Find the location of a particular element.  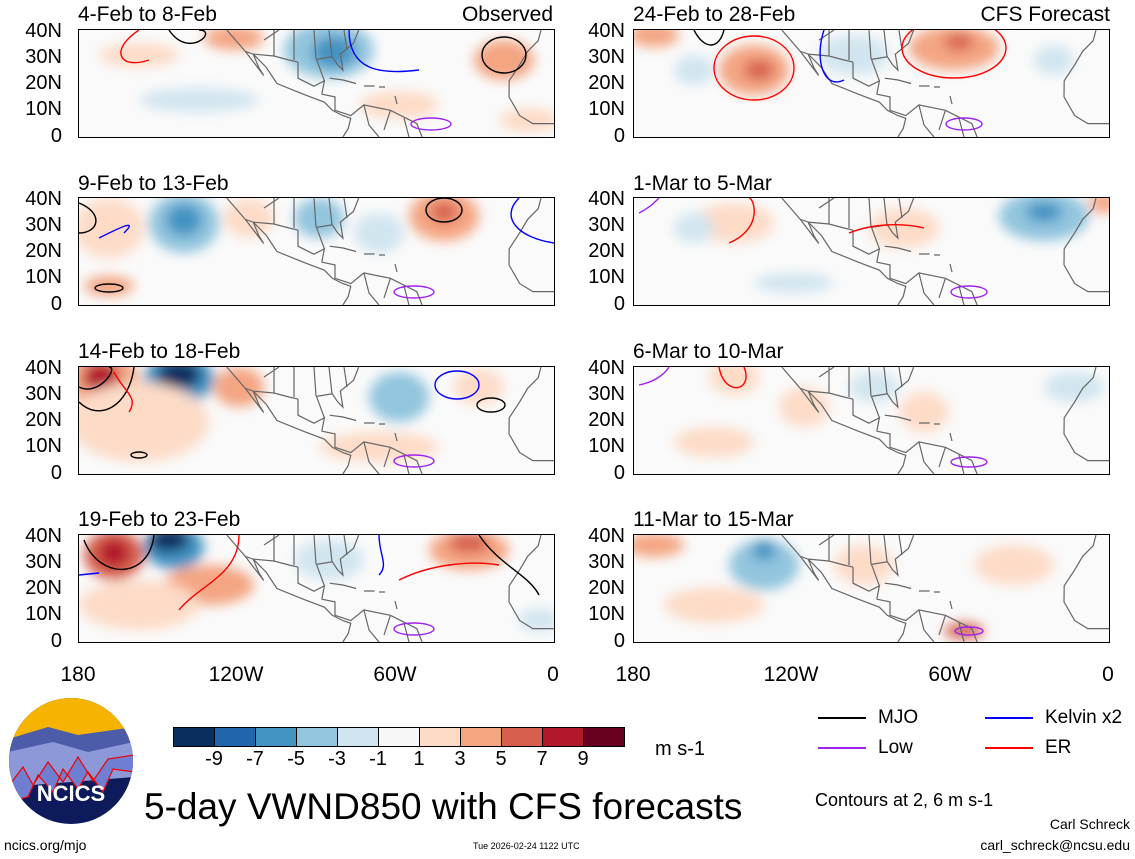

contours-note: Contours at 2, 6 m s-1 is located at coordinates (904, 800).